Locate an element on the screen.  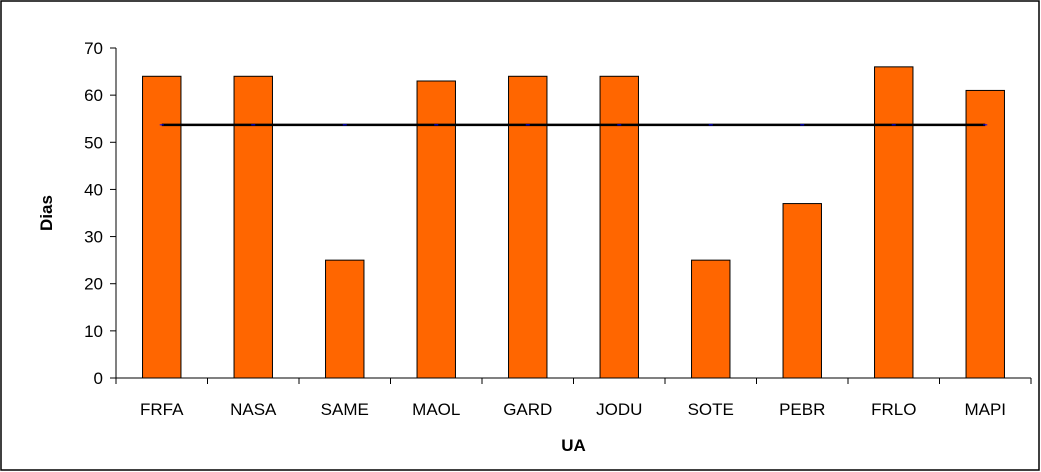
x-tick-label: PEBR is located at coordinates (802, 409).